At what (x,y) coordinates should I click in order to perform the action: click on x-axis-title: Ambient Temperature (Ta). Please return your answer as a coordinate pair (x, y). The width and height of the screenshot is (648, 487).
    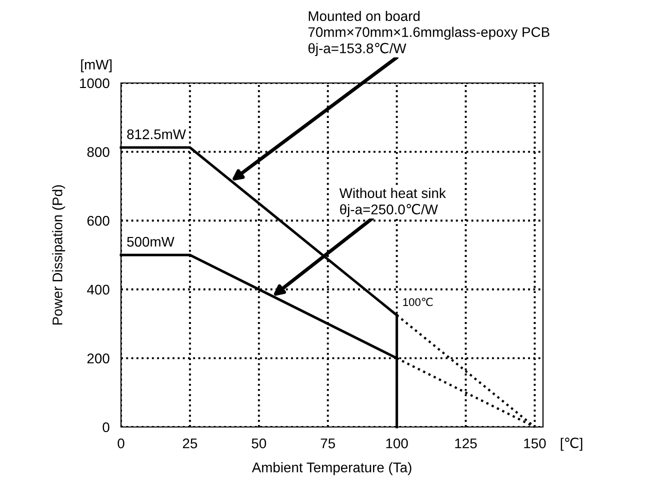
    Looking at the image, I should click on (332, 469).